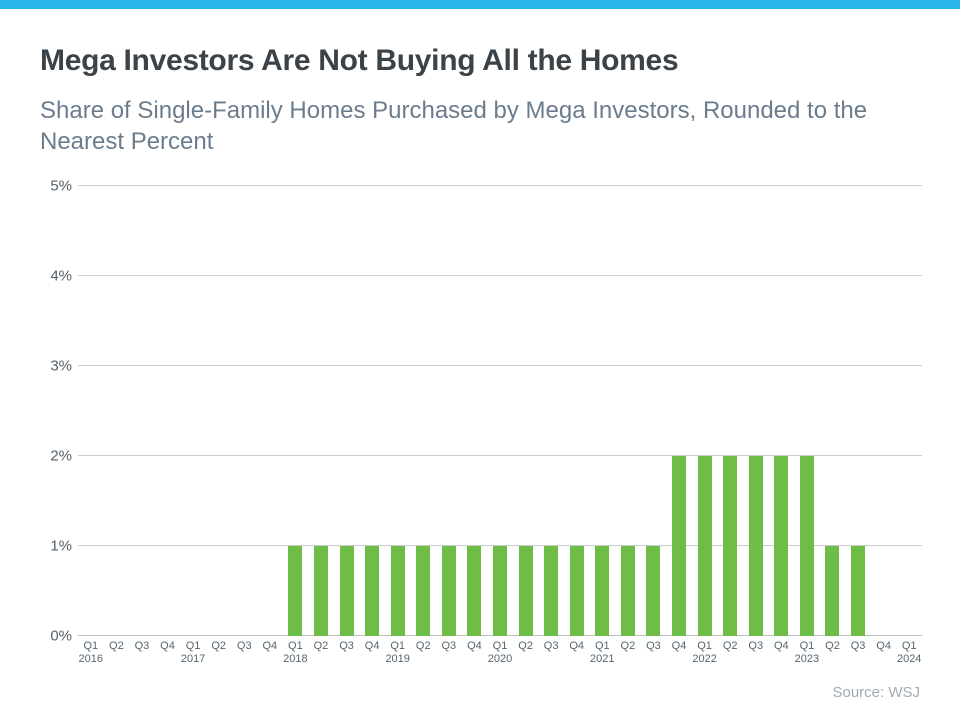 The image size is (960, 720). Describe the element at coordinates (500, 591) in the screenshot. I see `bar-Q1-2020` at that location.